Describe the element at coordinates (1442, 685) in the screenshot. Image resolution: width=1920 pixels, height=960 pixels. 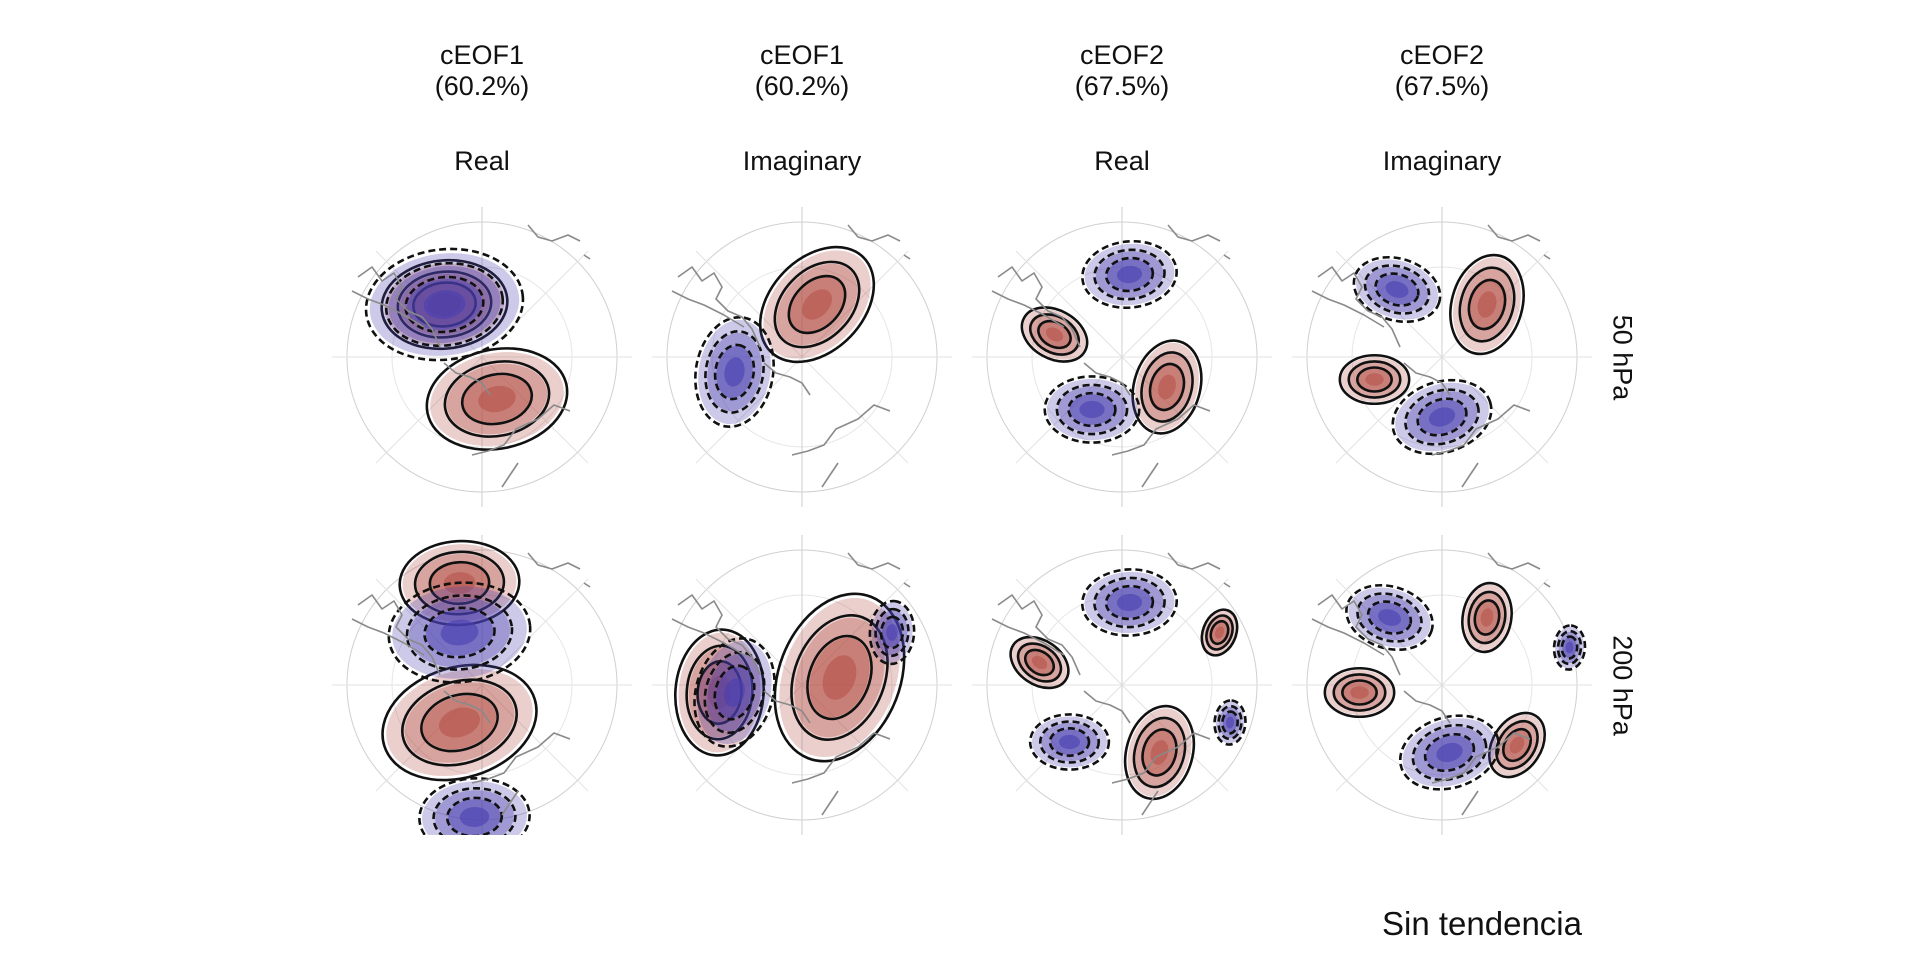
I see `map-panel-200hpa-ceof2-imaginary` at that location.